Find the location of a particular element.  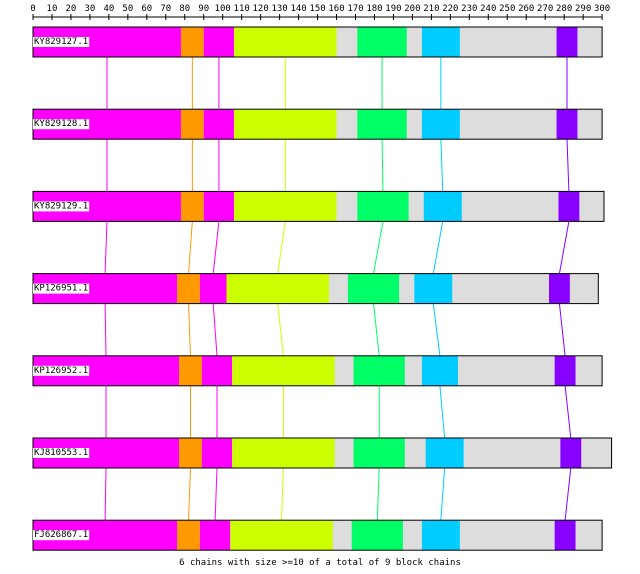

axis-tick-label: 250 is located at coordinates (507, 9).